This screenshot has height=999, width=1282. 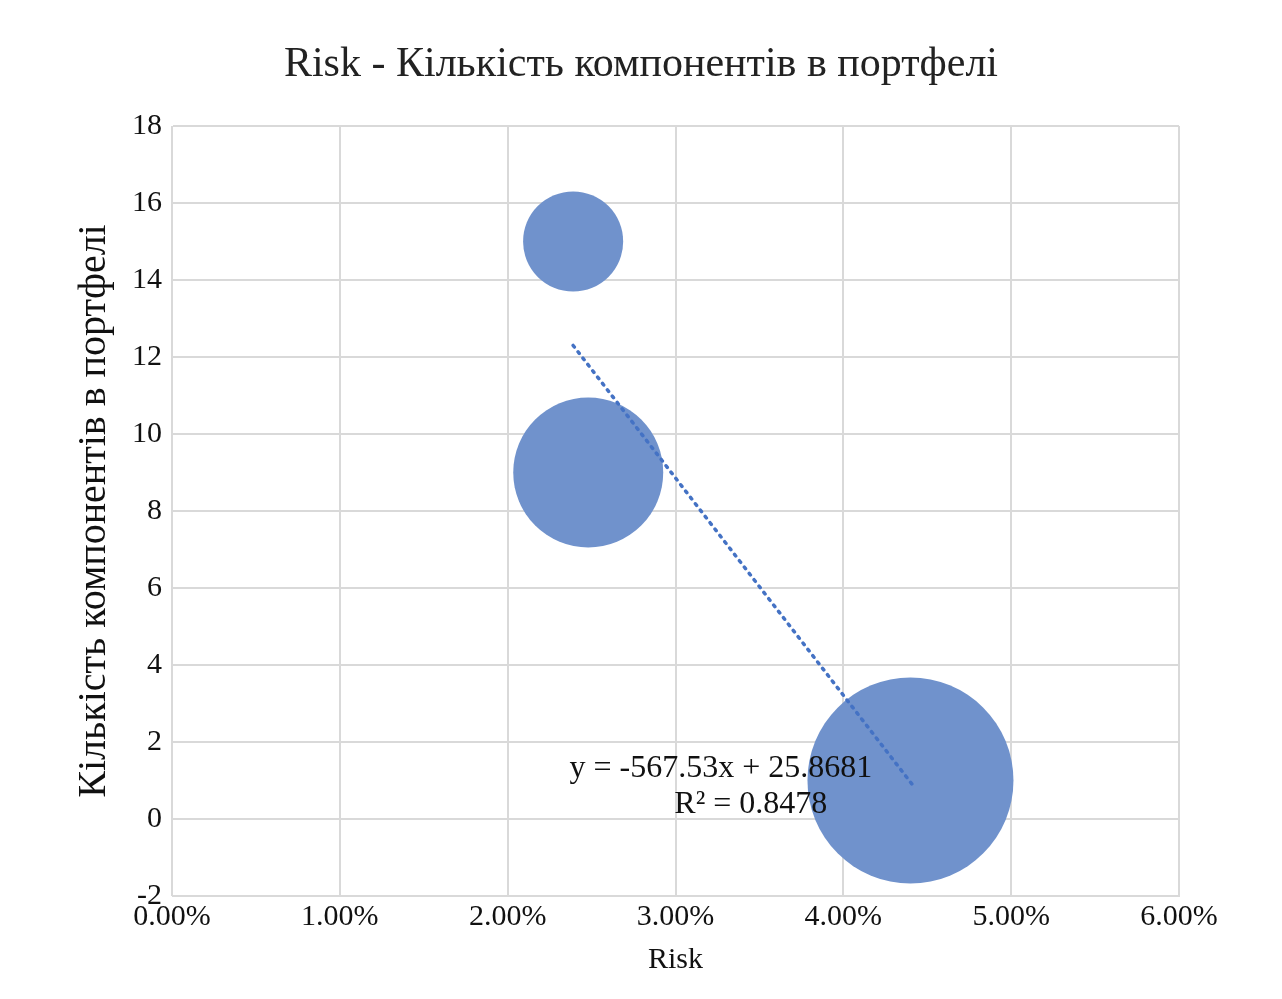 What do you see at coordinates (340, 914) in the screenshot?
I see `x-tick-label: 1.00%` at bounding box center [340, 914].